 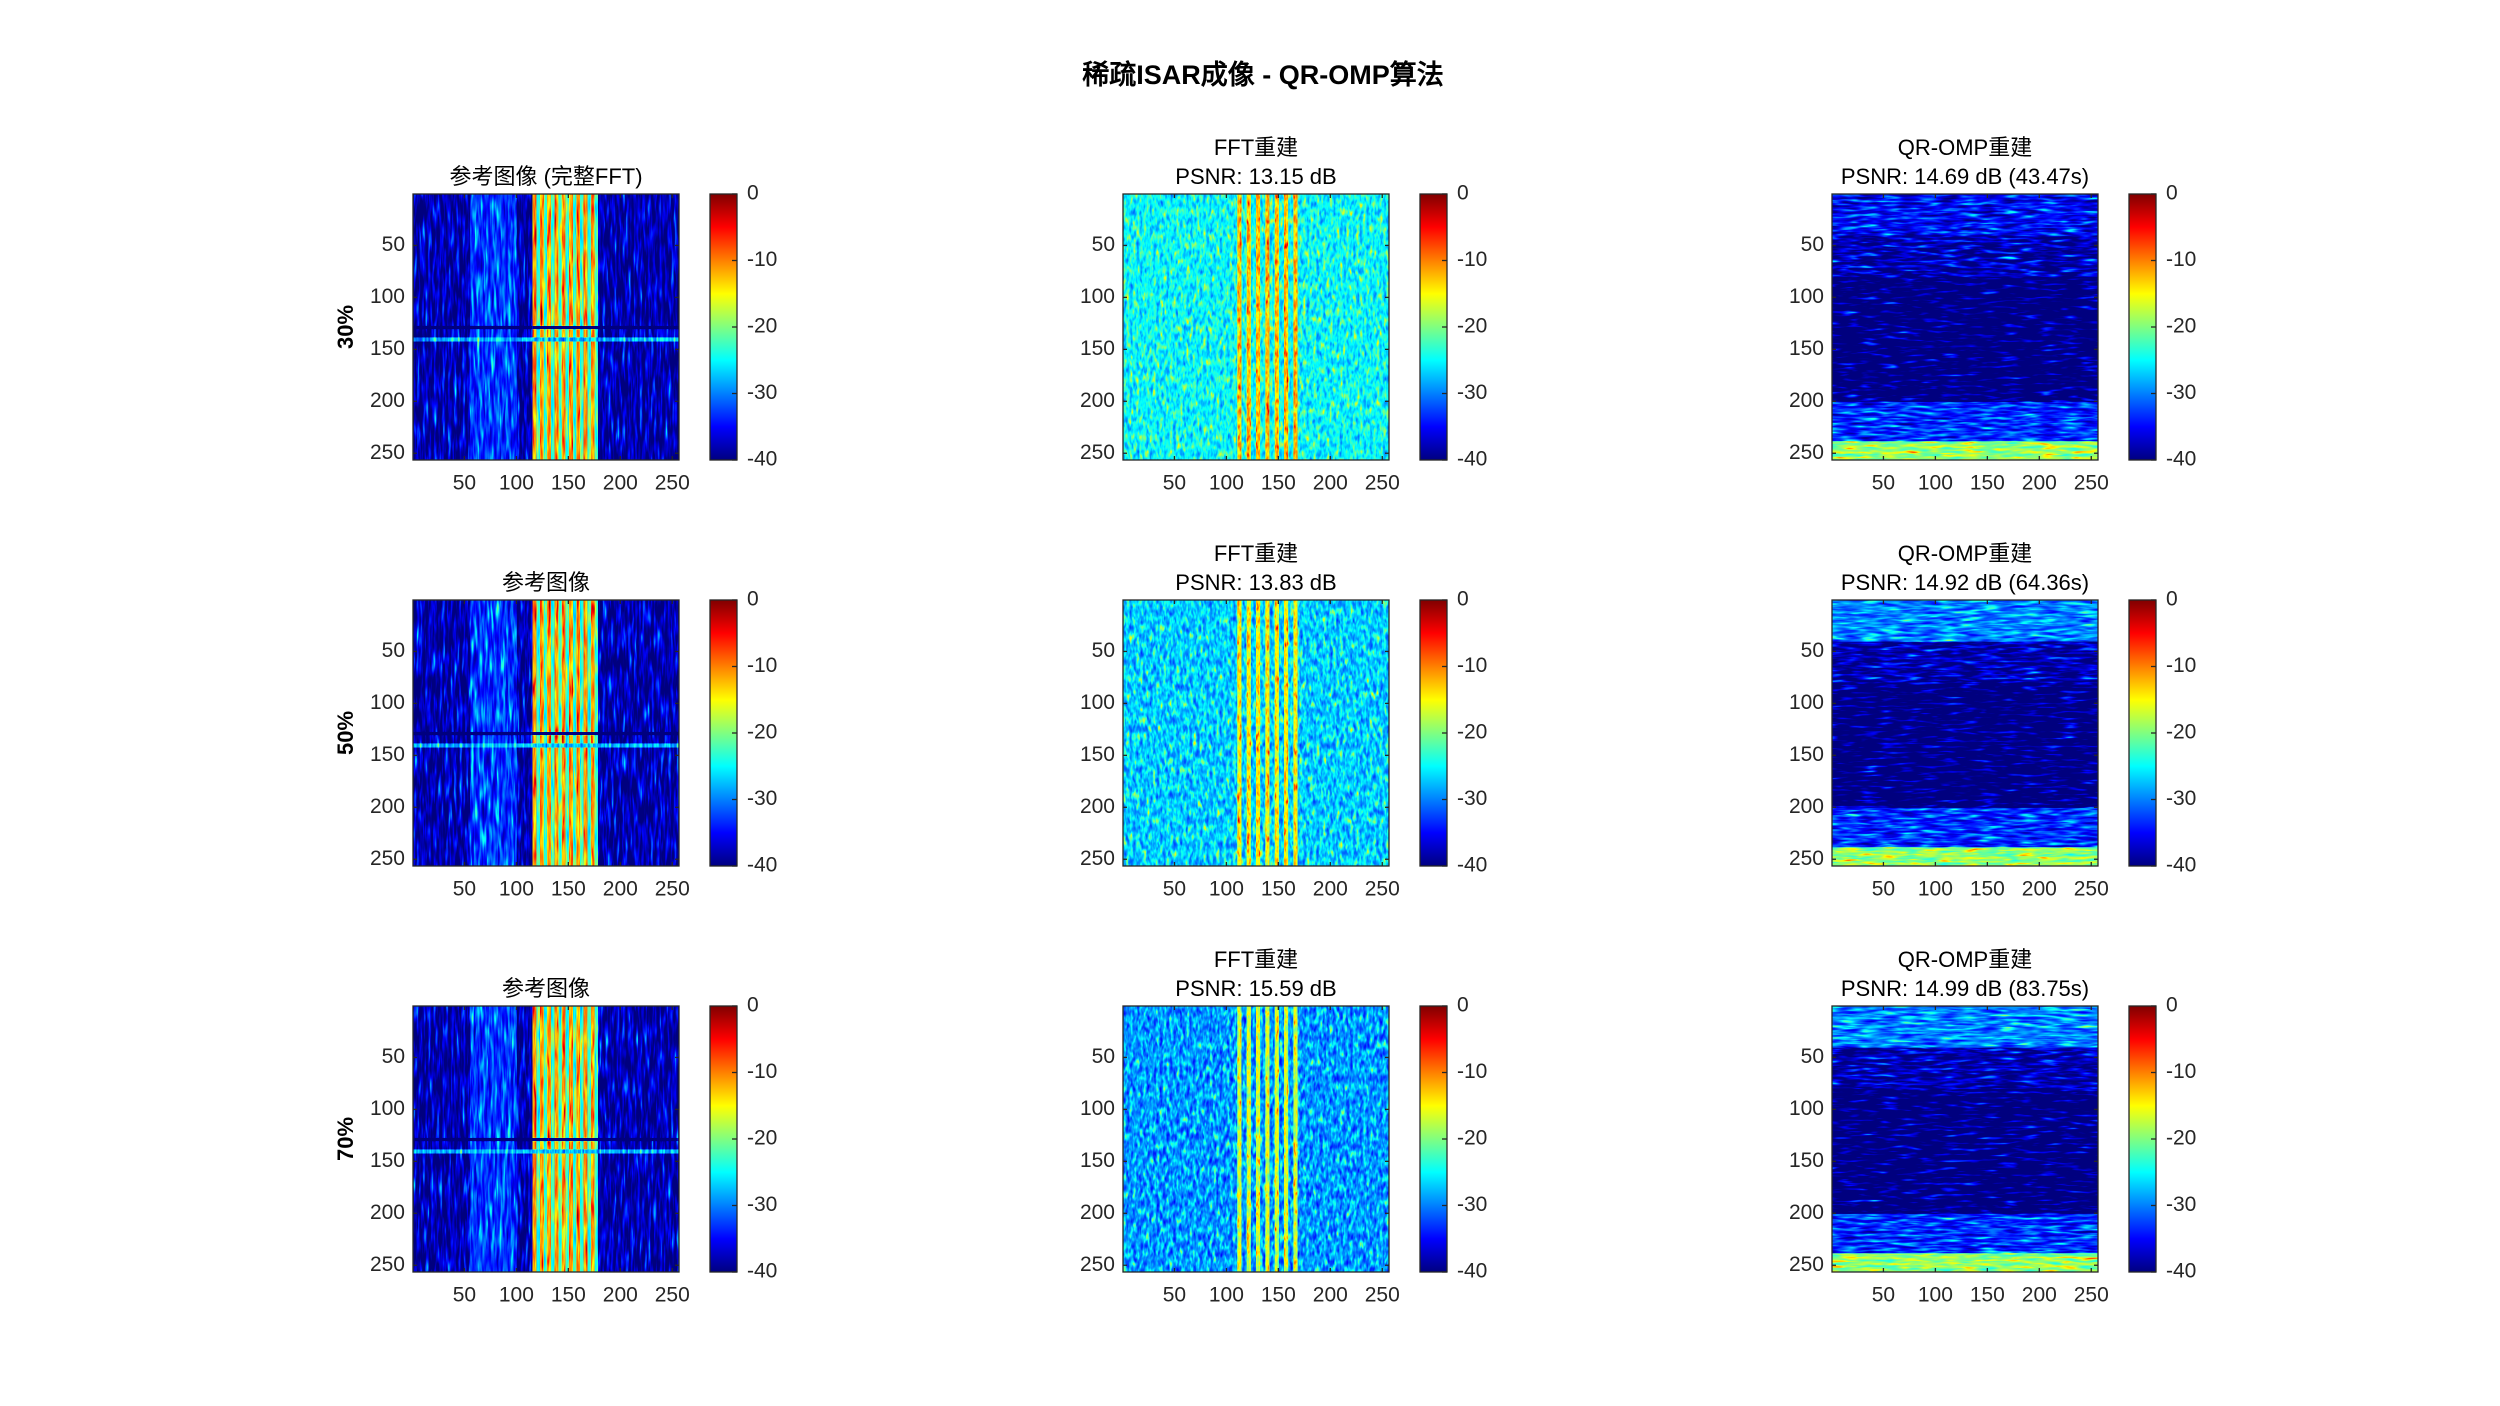 What do you see at coordinates (1965, 147) in the screenshot?
I see `subplot-title: QR-OMP重建` at bounding box center [1965, 147].